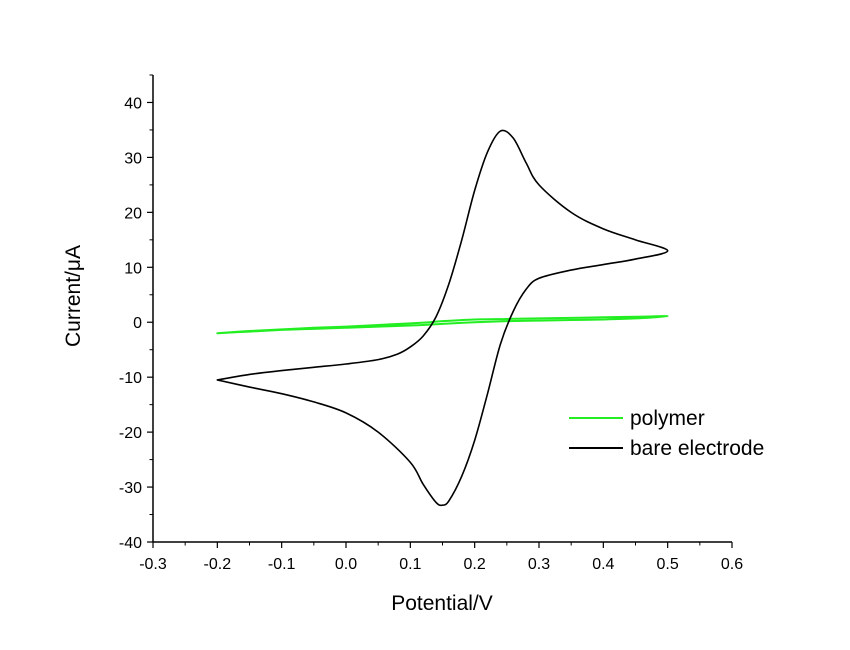 This screenshot has width=850, height=650. Describe the element at coordinates (130, 488) in the screenshot. I see `y-tick-label: -30` at that location.